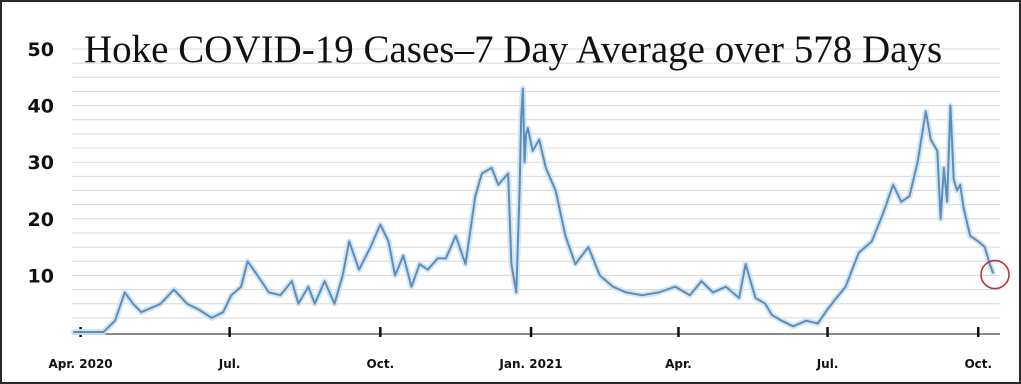 The width and height of the screenshot is (1021, 384). What do you see at coordinates (80, 364) in the screenshot?
I see `x-tick-label: Apr. 2020` at bounding box center [80, 364].